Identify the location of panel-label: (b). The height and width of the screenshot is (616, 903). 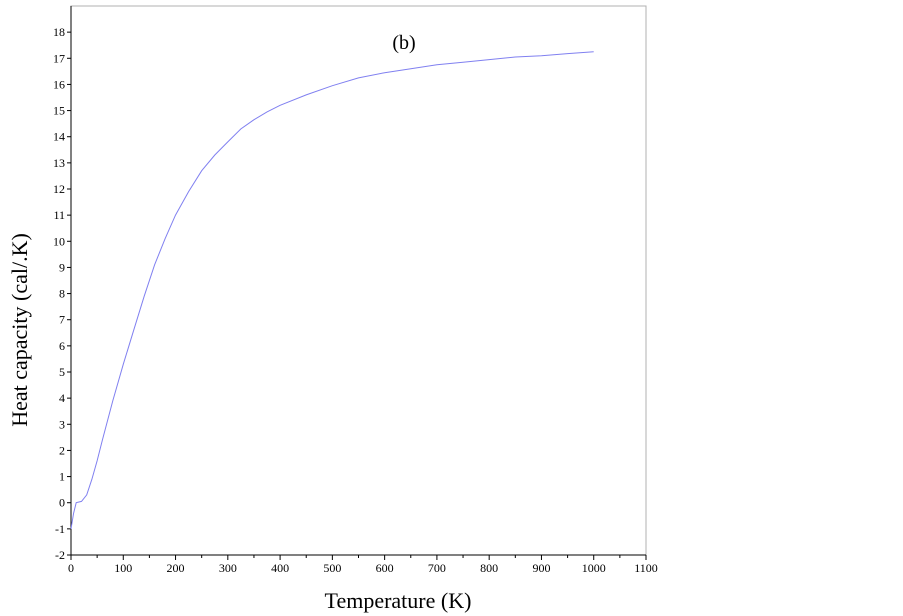
(403, 43).